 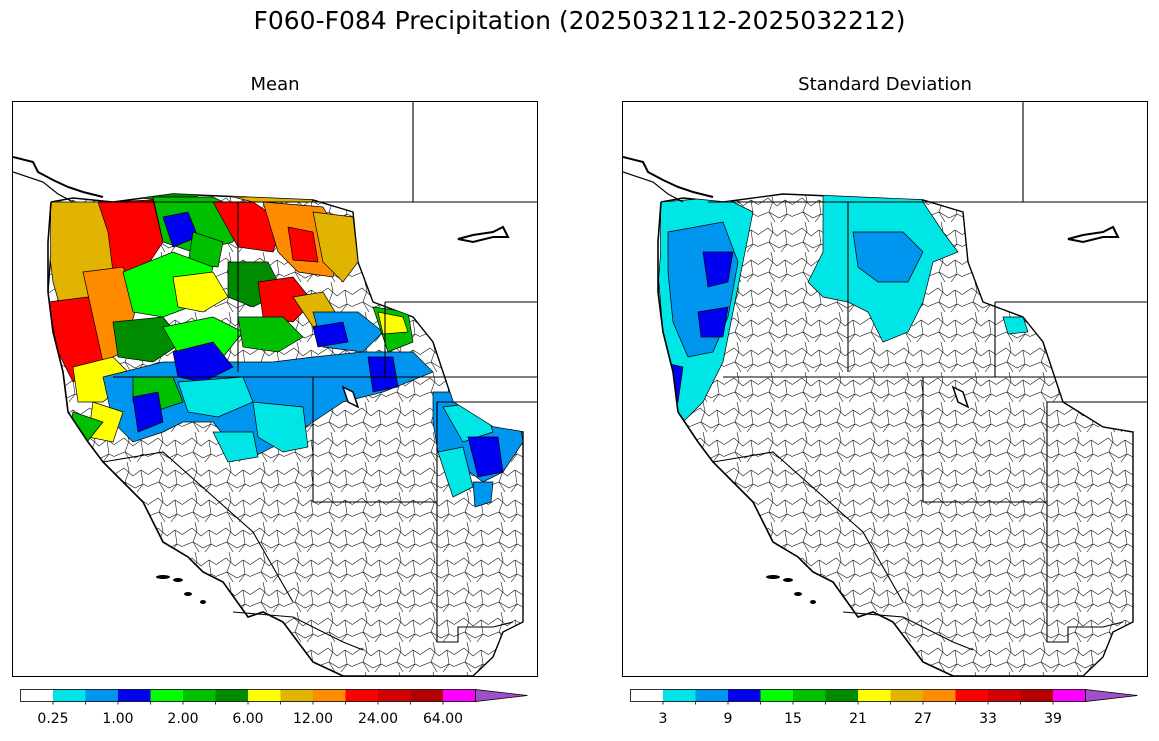 I want to click on colorbar-tick-label: 33, so click(x=988, y=719).